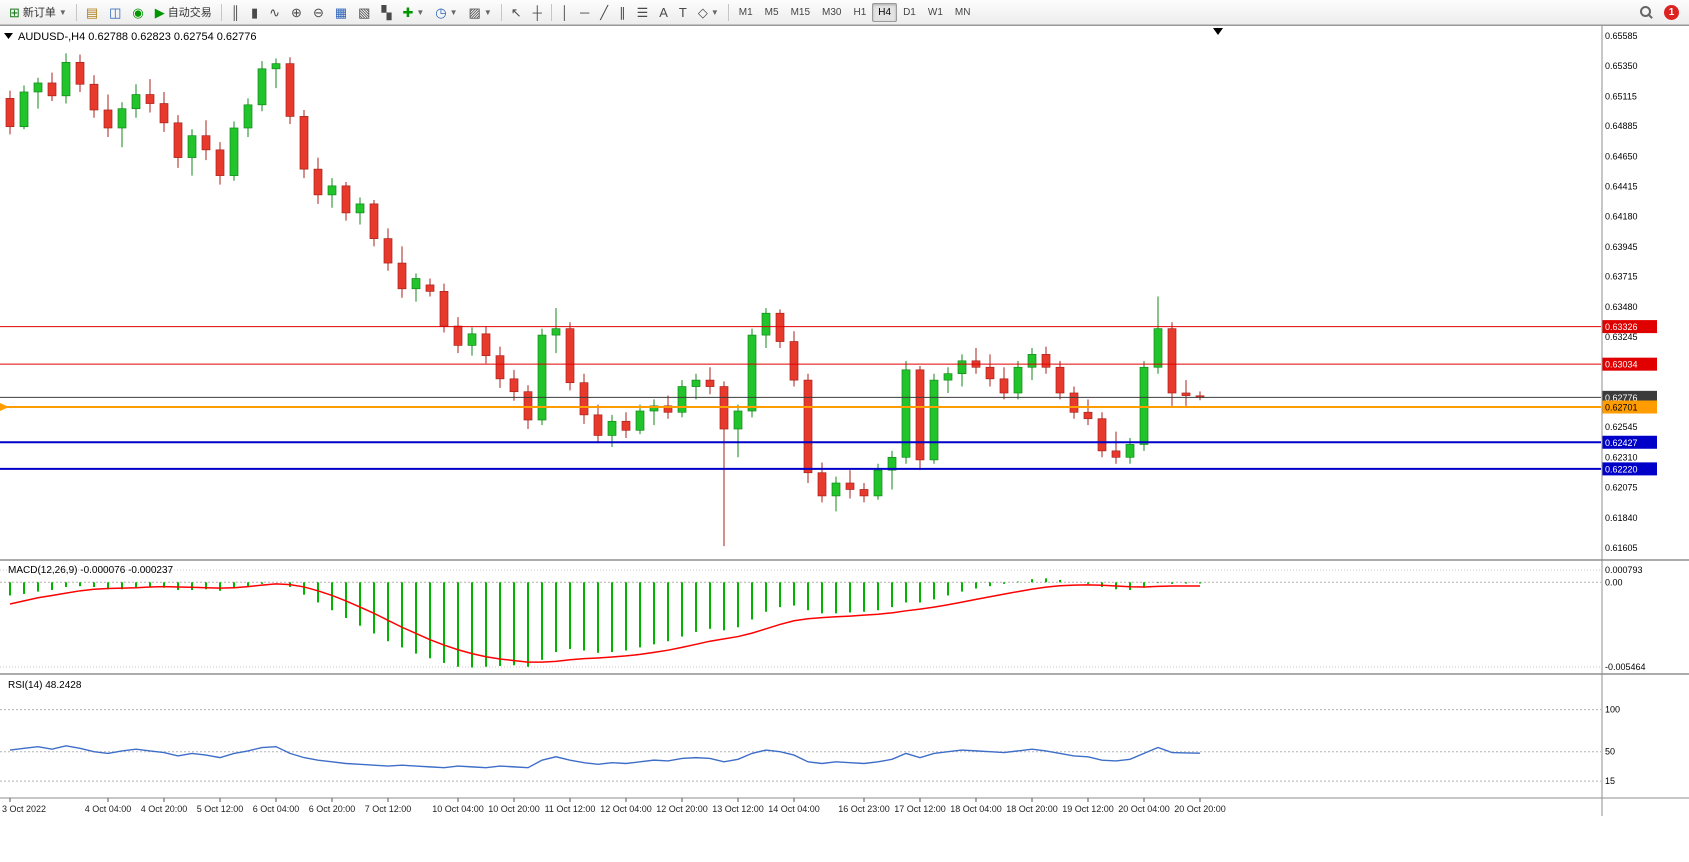 The image size is (1689, 862). Describe the element at coordinates (332, 809) in the screenshot. I see `svg-text: 6 Oct 20:00` at that location.